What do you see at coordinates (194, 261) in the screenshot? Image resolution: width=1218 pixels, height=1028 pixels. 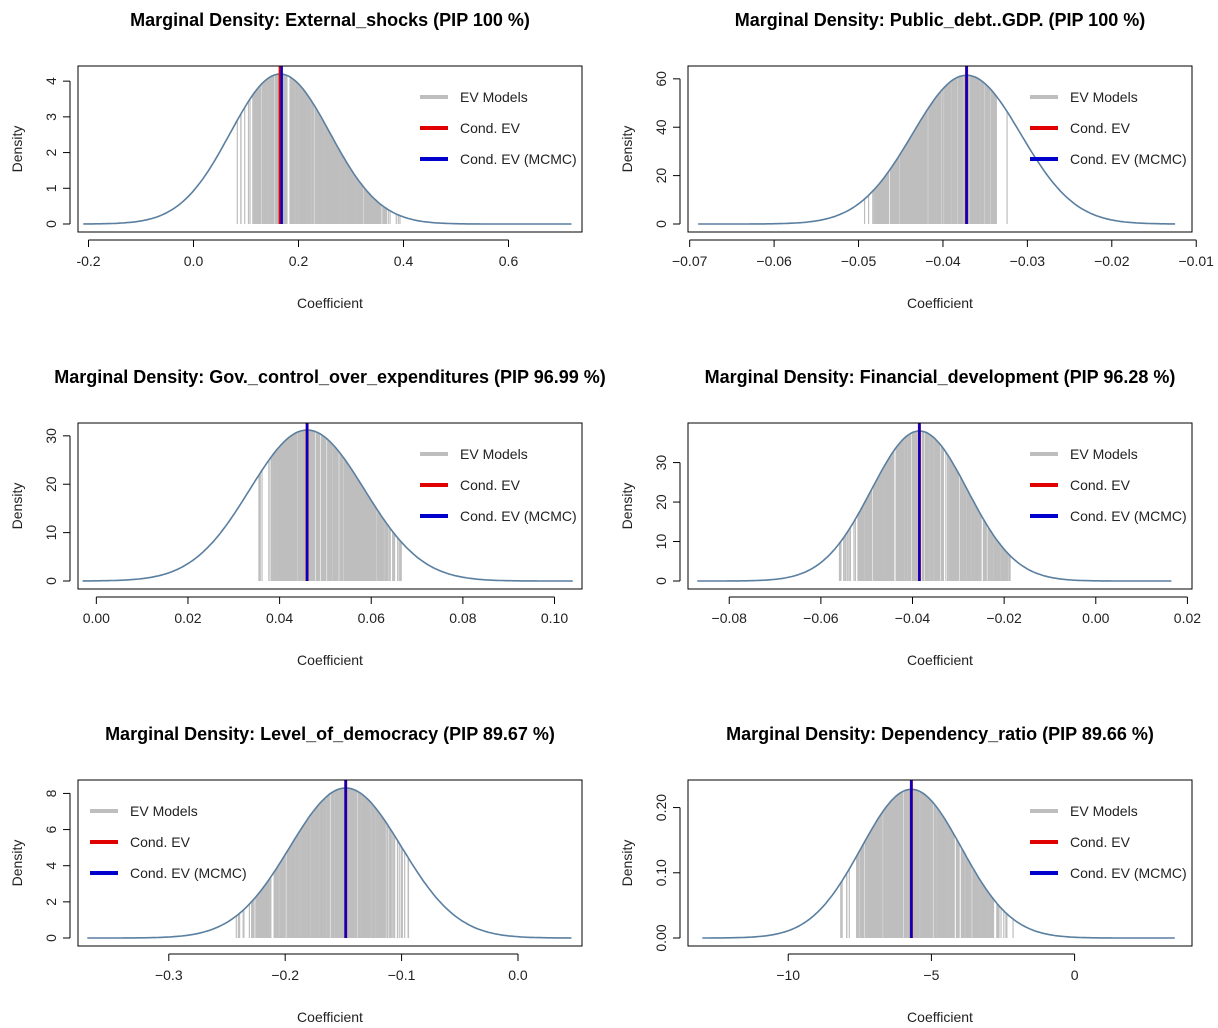 I see `x-tick-label: 0.0` at bounding box center [194, 261].